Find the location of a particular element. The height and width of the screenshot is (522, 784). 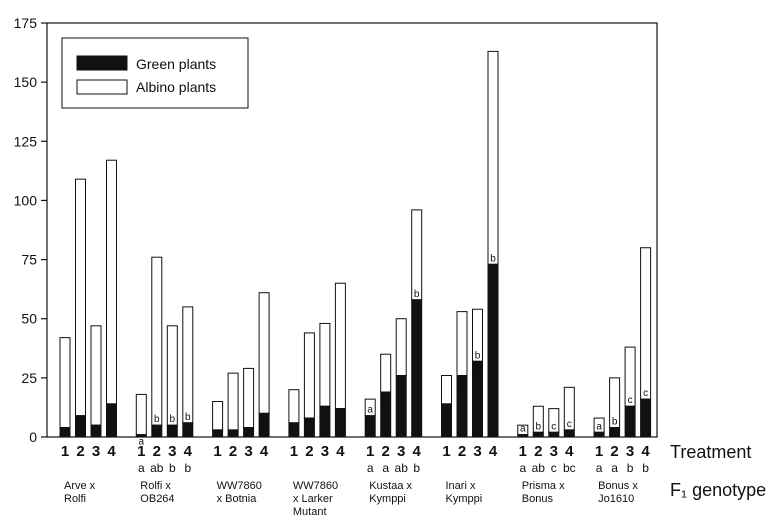

genotype-label: Kymppi is located at coordinates (387, 499).